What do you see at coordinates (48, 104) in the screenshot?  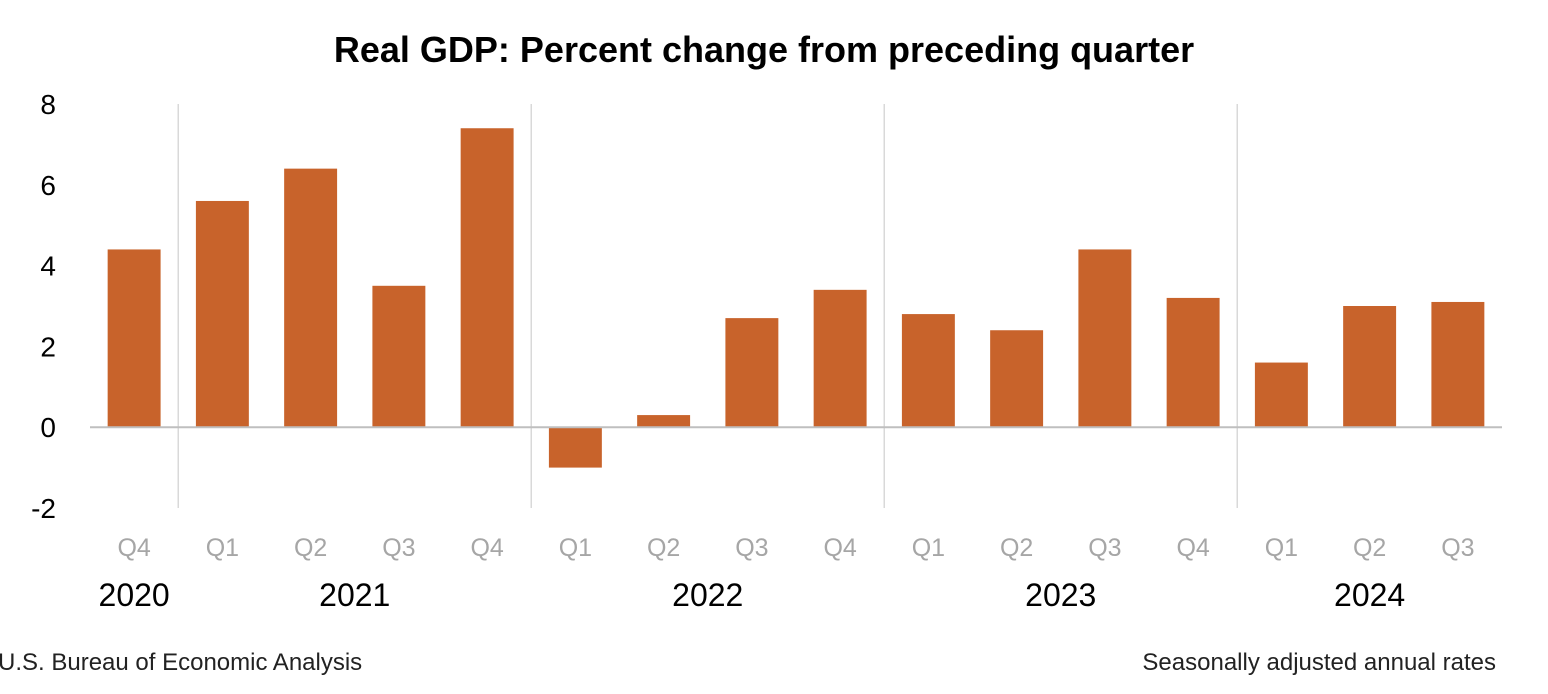 I see `y-tick-label: 8` at bounding box center [48, 104].